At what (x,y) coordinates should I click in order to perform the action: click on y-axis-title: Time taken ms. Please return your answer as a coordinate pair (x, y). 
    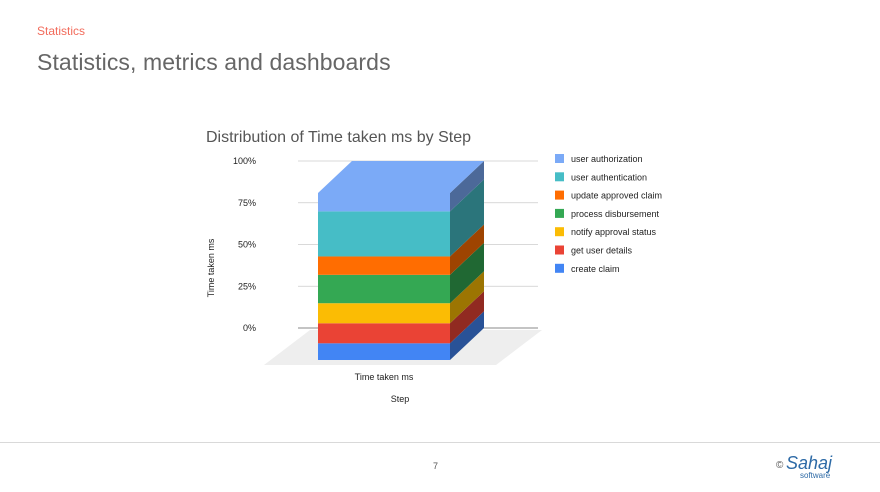
    Looking at the image, I should click on (211, 267).